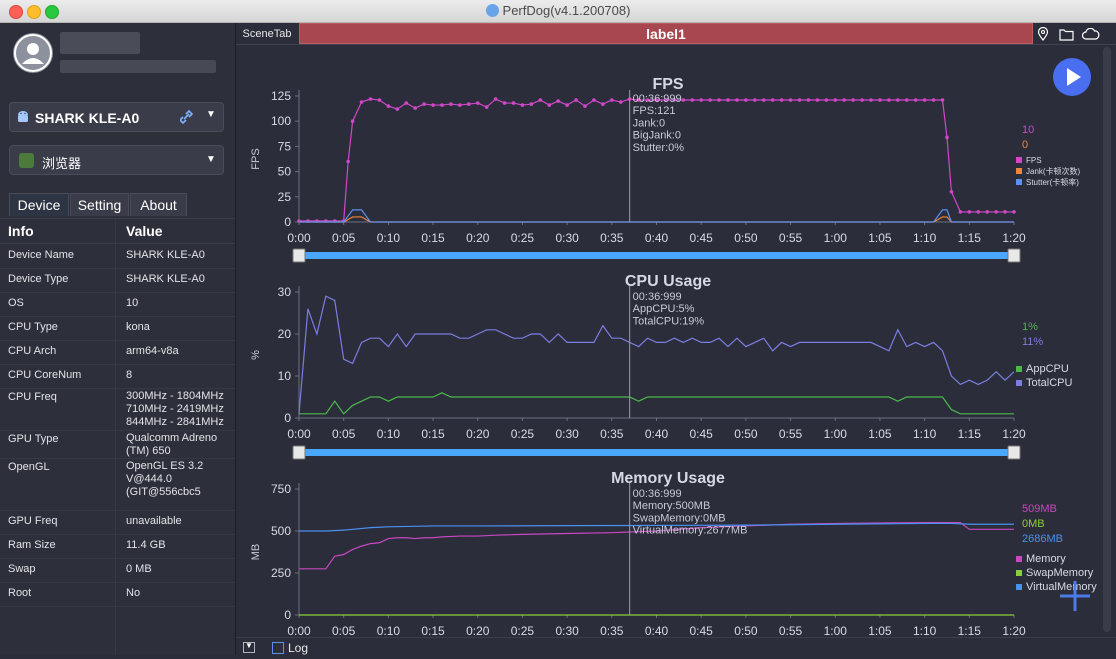 This screenshot has height=659, width=1116. Describe the element at coordinates (702, 434) in the screenshot. I see `x-tick-label: 0:45` at that location.